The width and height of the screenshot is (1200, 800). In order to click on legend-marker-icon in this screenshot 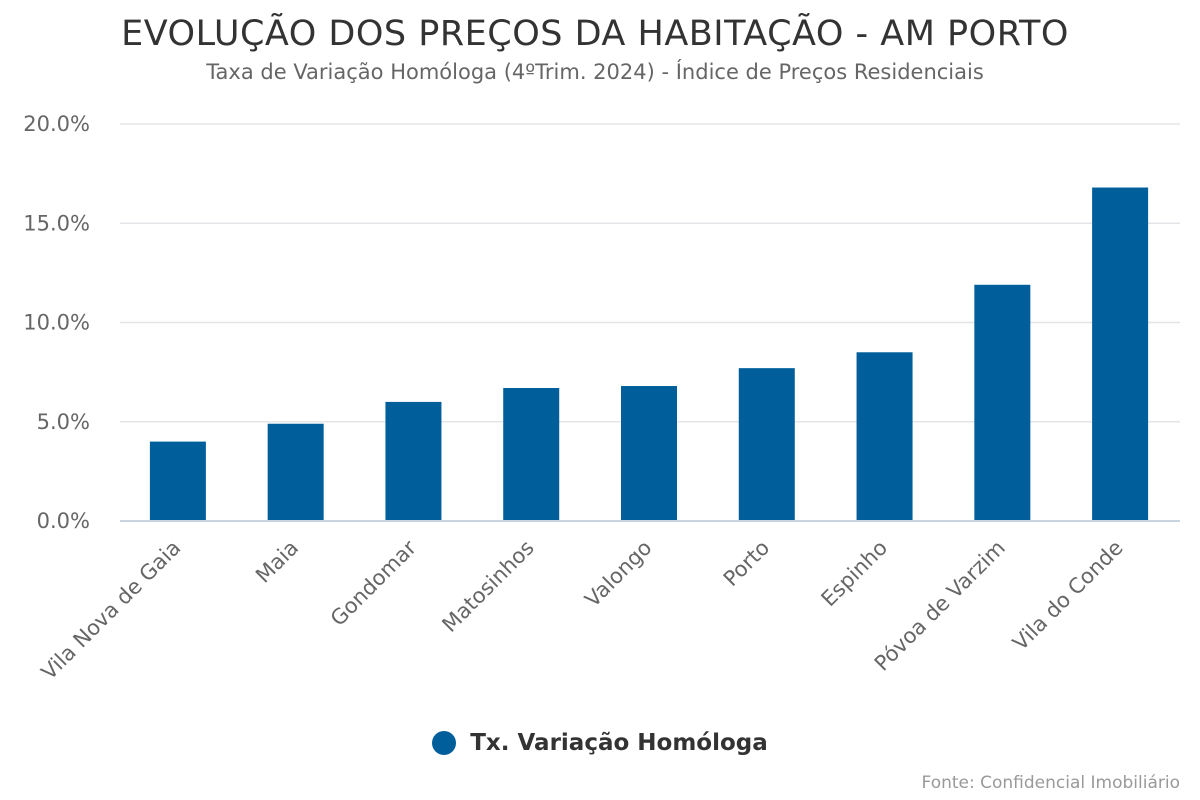, I will do `click(444, 743)`.